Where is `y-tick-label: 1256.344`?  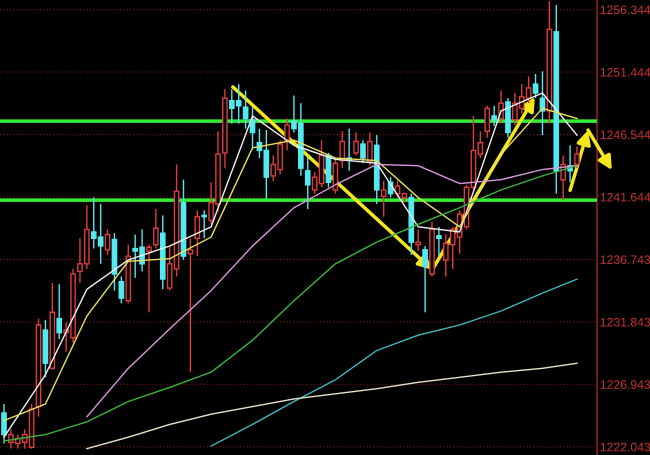 y-tick-label: 1256.344 is located at coordinates (625, 10).